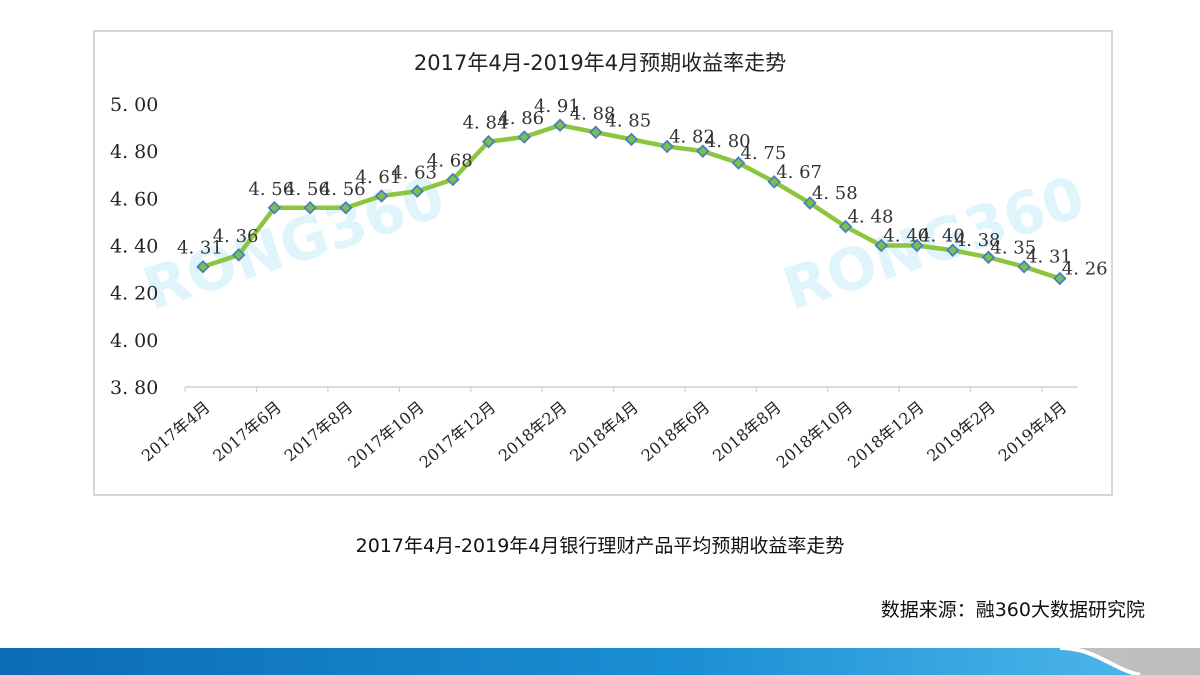 Image resolution: width=1200 pixels, height=675 pixels. Describe the element at coordinates (486, 123) in the screenshot. I see `data-label: 4. 84` at that location.